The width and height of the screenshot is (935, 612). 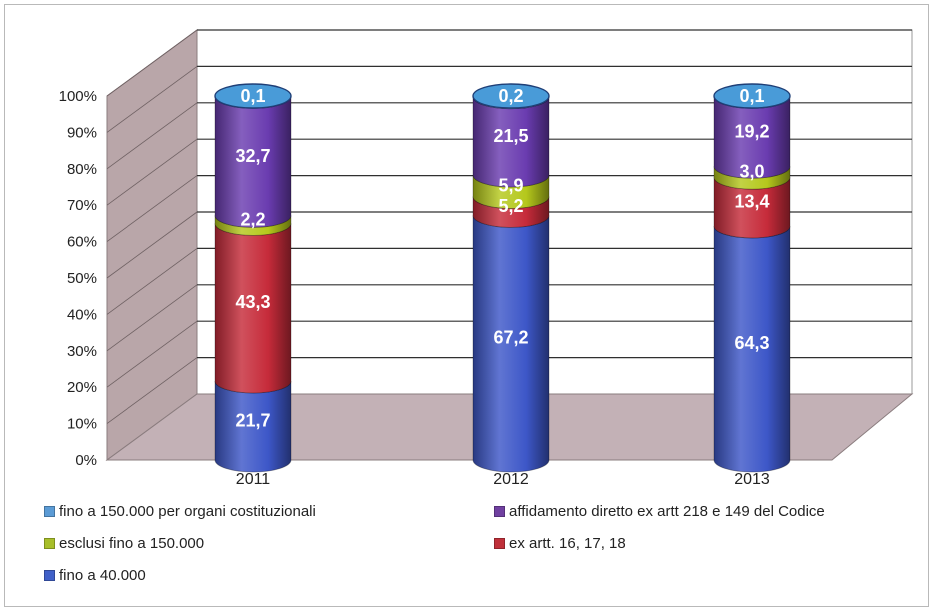 I want to click on data-label-2013-3: 19,2, so click(x=751, y=131).